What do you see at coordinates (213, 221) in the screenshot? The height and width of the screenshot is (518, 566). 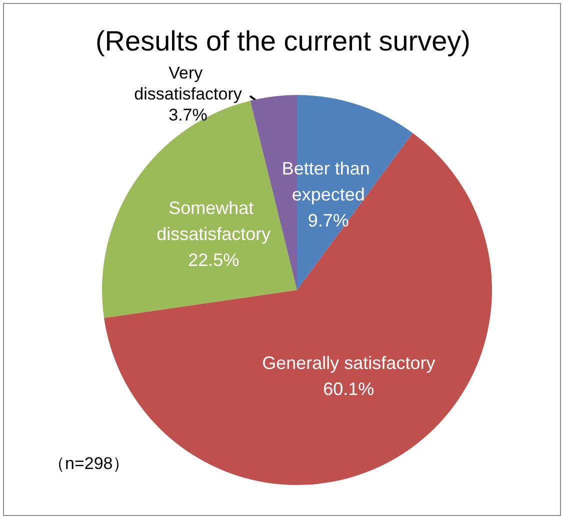 I see `slice-label: Somewhat dissatisfactory` at bounding box center [213, 221].